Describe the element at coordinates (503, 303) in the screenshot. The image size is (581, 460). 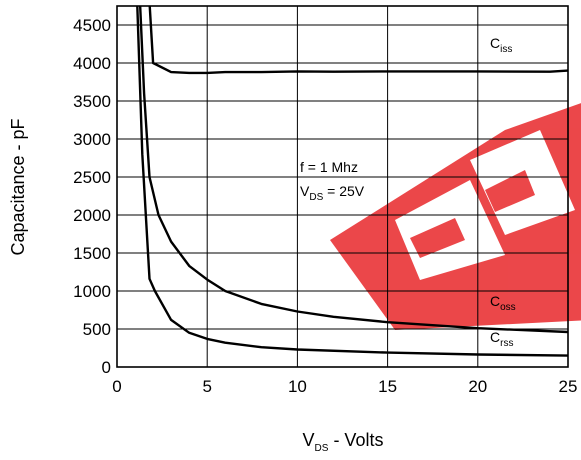
I see `series-label-coss: Coss` at that location.